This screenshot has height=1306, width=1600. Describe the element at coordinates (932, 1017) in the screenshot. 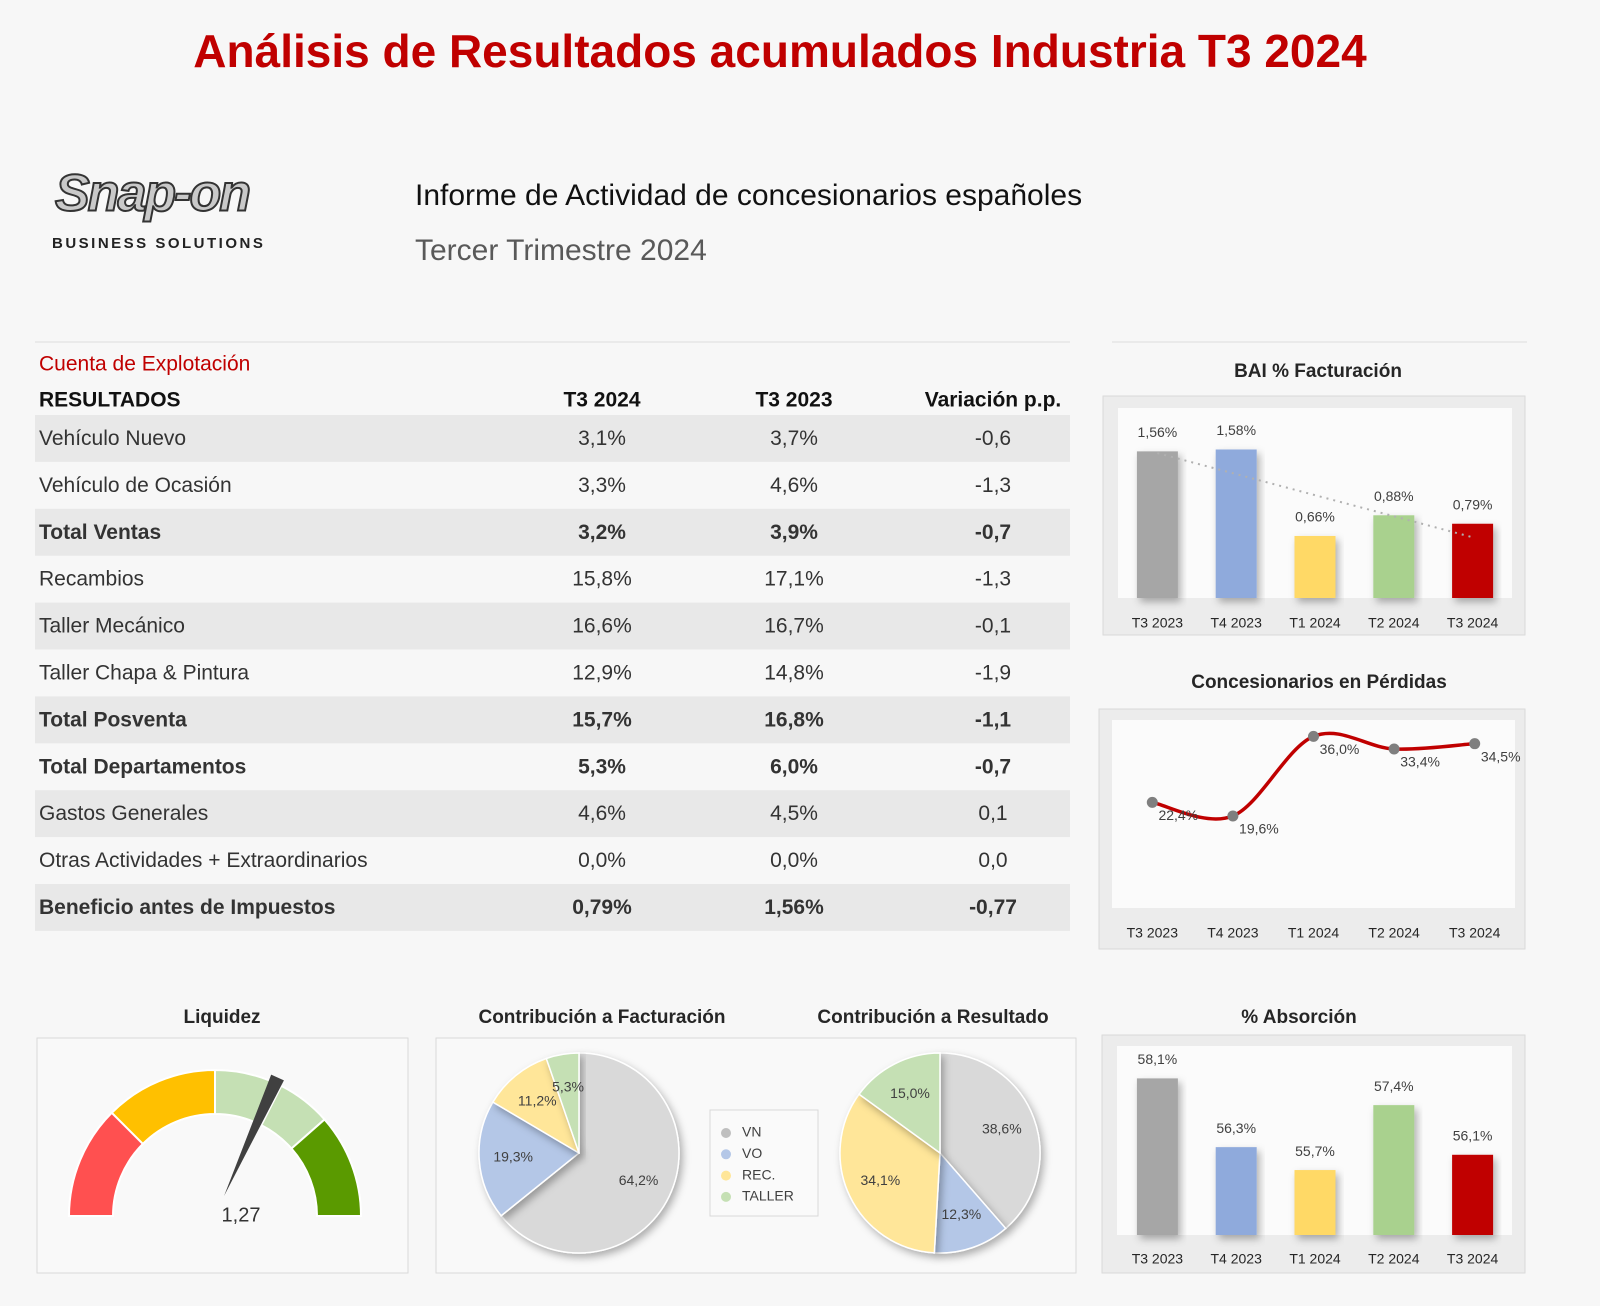

I see `chart-title: Contribución a Resultado` at that location.